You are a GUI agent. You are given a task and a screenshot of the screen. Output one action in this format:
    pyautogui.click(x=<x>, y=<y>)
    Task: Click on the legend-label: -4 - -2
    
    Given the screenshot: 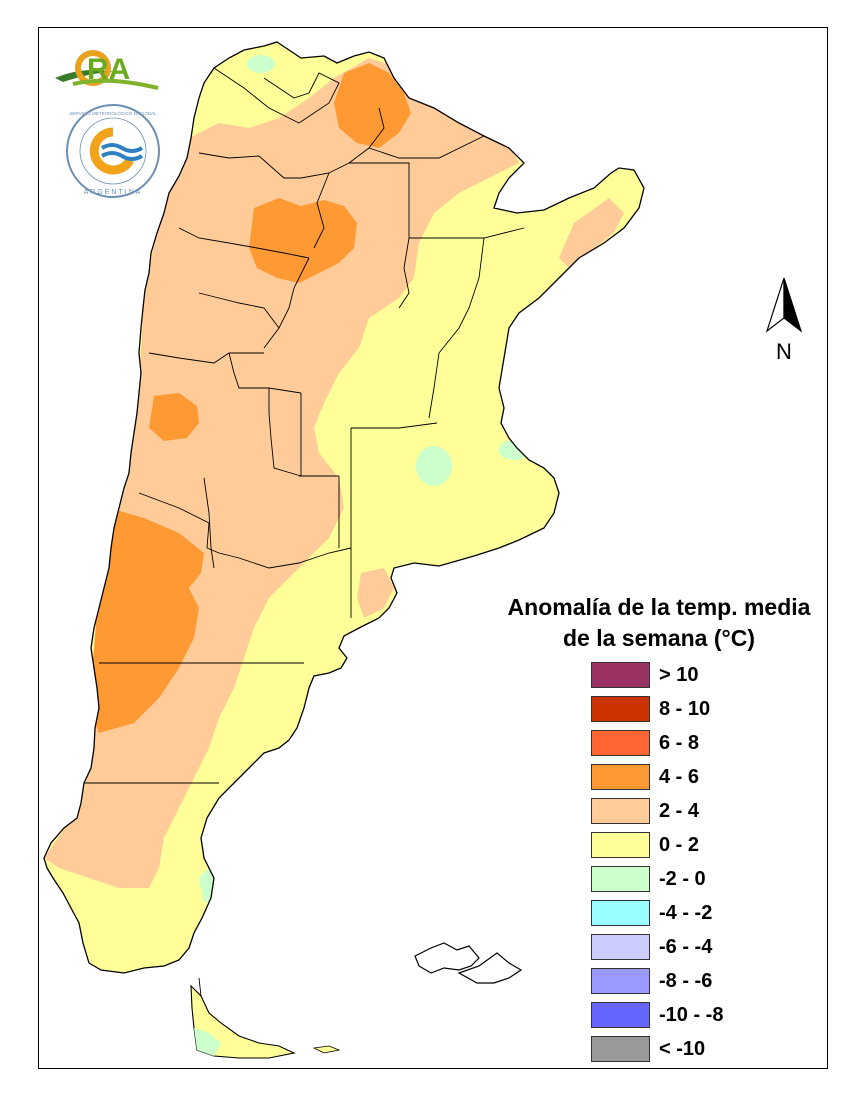 What is the action you would take?
    pyautogui.click(x=686, y=912)
    